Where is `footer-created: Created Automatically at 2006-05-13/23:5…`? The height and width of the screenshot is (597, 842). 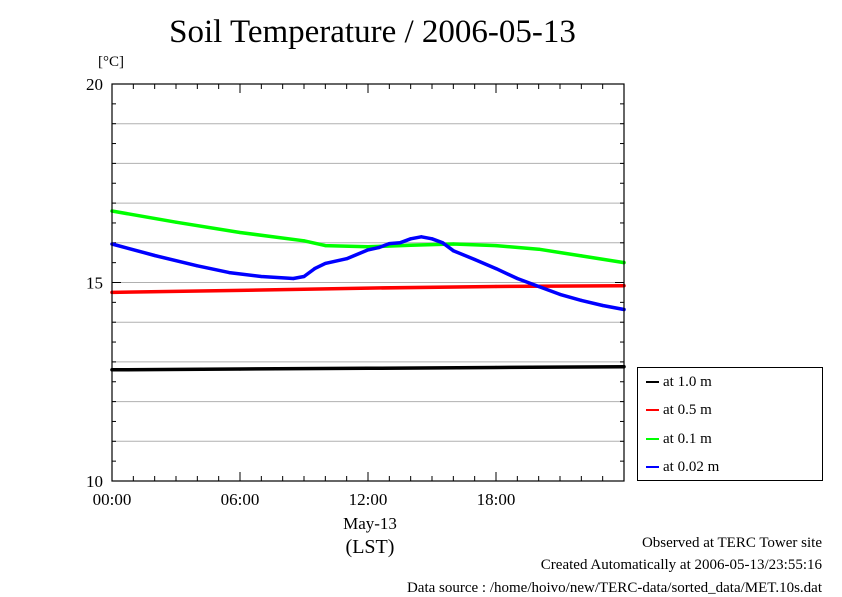
footer-created: Created Automatically at 2006-05-13/23:5… is located at coordinates (681, 565).